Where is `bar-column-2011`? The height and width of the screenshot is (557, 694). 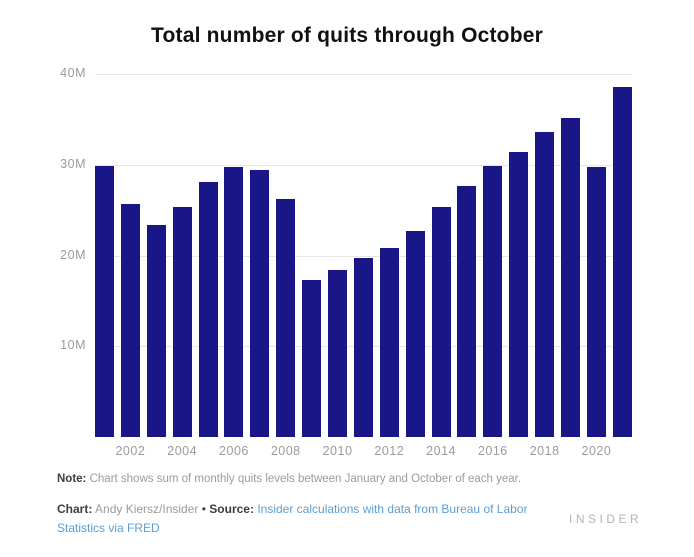
bar-column-2011 is located at coordinates (363, 255).